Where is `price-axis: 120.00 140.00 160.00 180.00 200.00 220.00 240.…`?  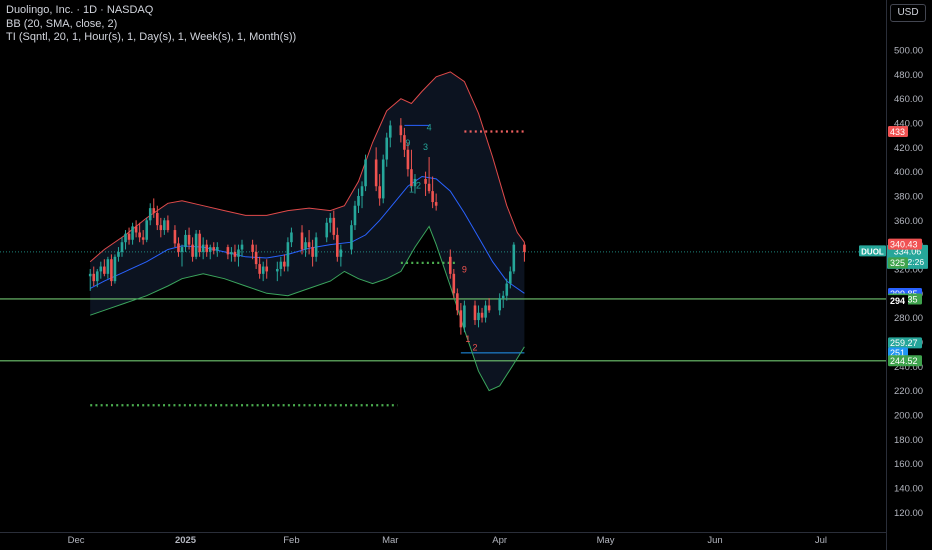
price-axis: 120.00 140.00 160.00 180.00 200.00 220.00 240.… is located at coordinates (908, 282).